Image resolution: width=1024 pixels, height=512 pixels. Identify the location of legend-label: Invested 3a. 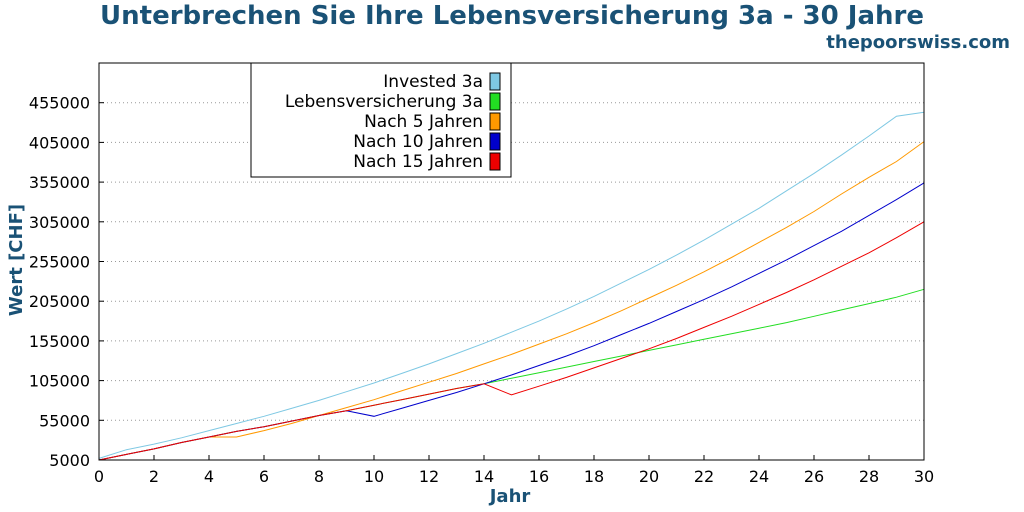
(433, 82).